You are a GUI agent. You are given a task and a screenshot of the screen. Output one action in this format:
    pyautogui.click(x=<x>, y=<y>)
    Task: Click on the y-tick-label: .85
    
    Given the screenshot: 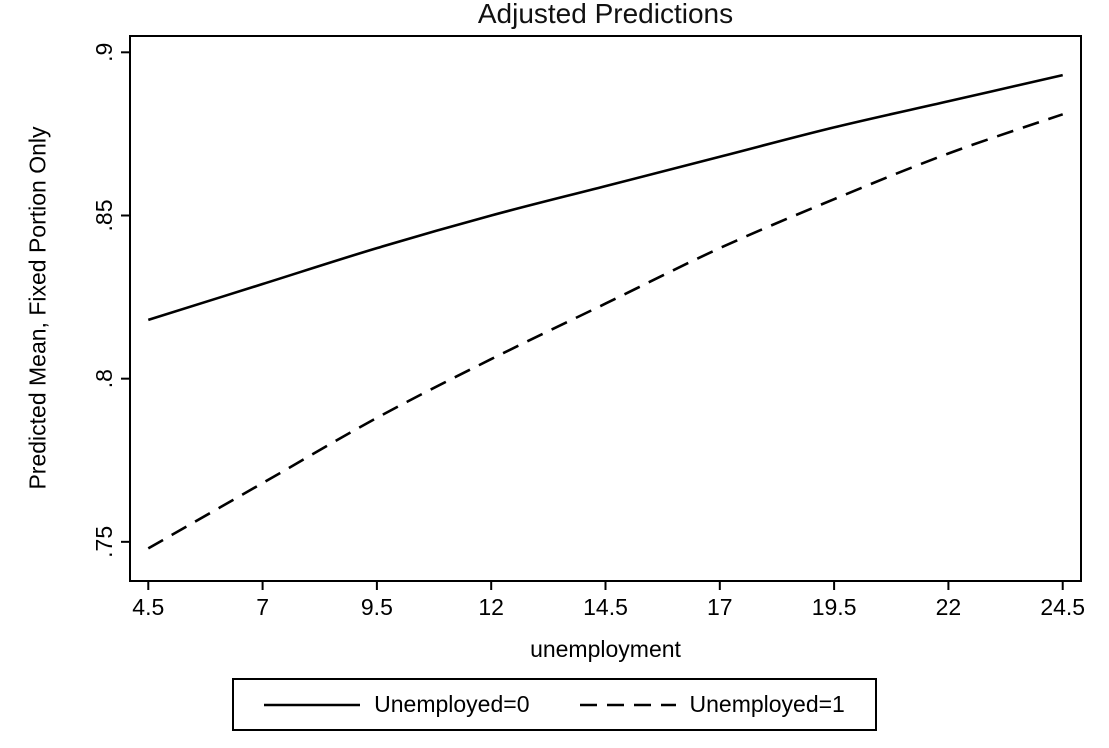 What is the action you would take?
    pyautogui.click(x=104, y=215)
    